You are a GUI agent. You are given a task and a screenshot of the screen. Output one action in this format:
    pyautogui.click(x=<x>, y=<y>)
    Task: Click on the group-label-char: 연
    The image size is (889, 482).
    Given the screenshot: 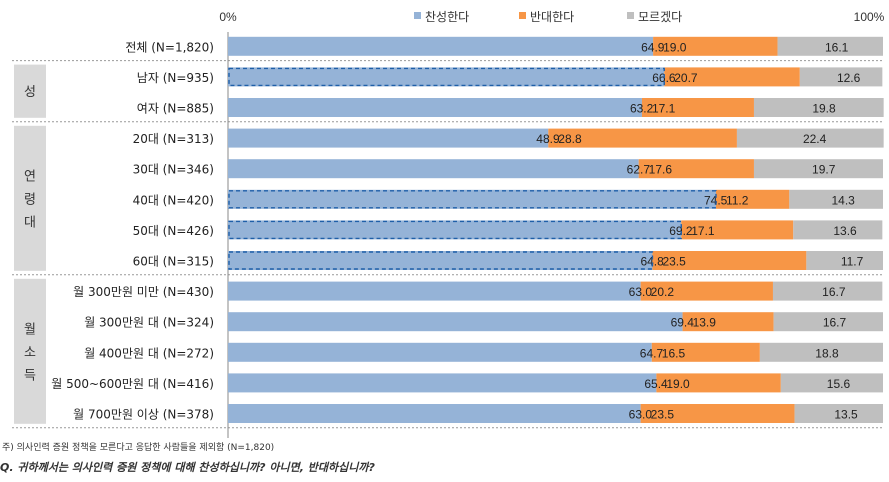 What is the action you would take?
    pyautogui.click(x=30, y=176)
    